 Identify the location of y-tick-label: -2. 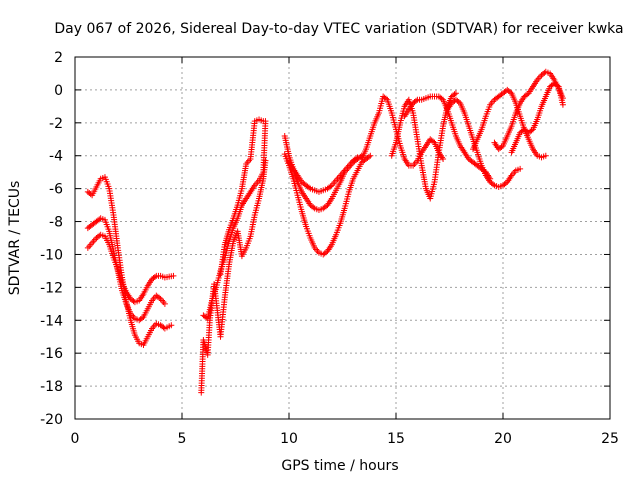
(56, 124).